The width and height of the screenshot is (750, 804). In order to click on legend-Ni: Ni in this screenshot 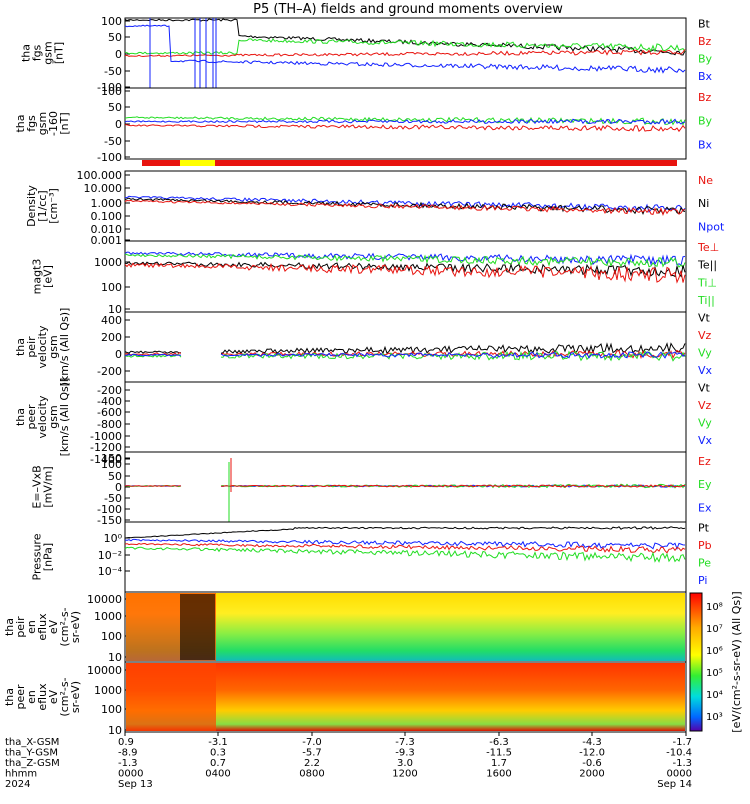, I will do `click(703, 203)`.